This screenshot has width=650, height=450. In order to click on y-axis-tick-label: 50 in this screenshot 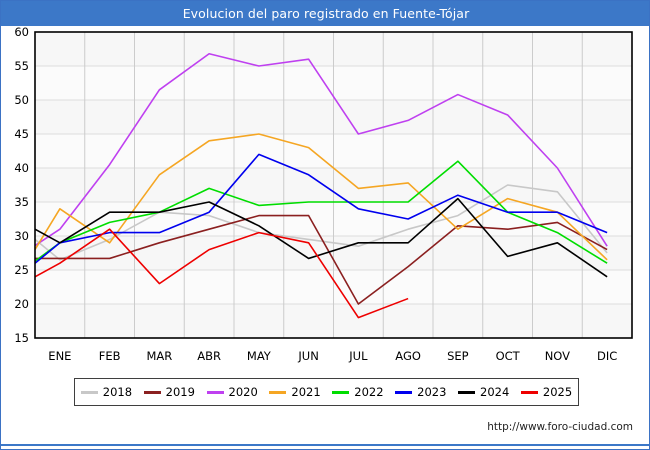, I will do `click(21, 100)`.